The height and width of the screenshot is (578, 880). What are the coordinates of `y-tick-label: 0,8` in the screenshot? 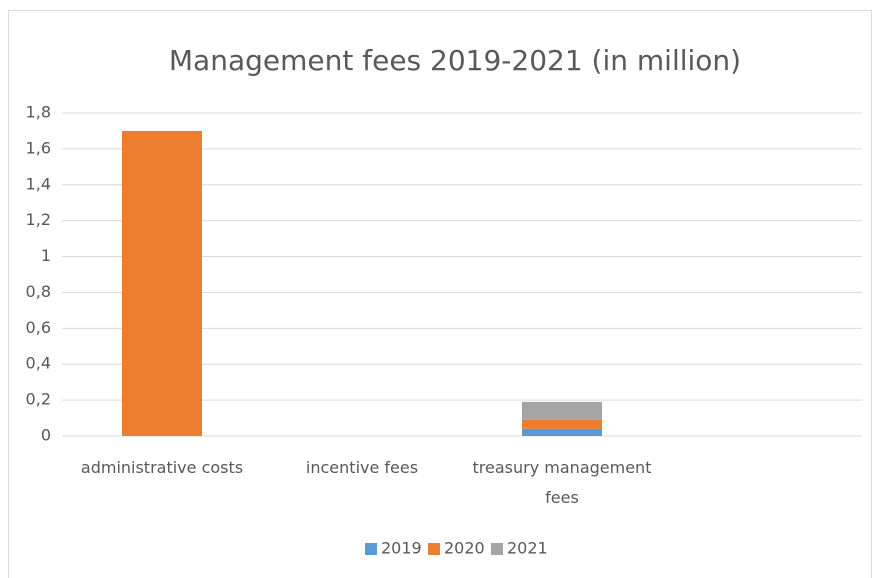 It's located at (38, 291).